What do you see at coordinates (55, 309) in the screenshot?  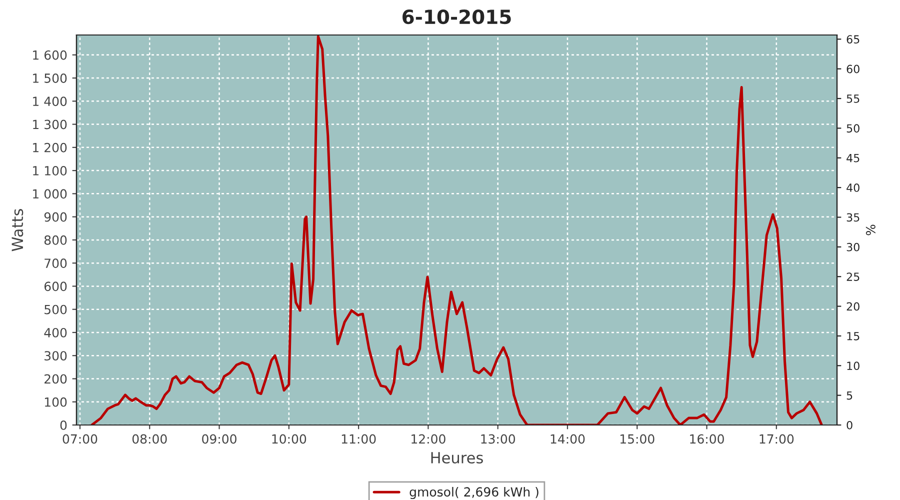 I see `y-tick-label: 500` at bounding box center [55, 309].